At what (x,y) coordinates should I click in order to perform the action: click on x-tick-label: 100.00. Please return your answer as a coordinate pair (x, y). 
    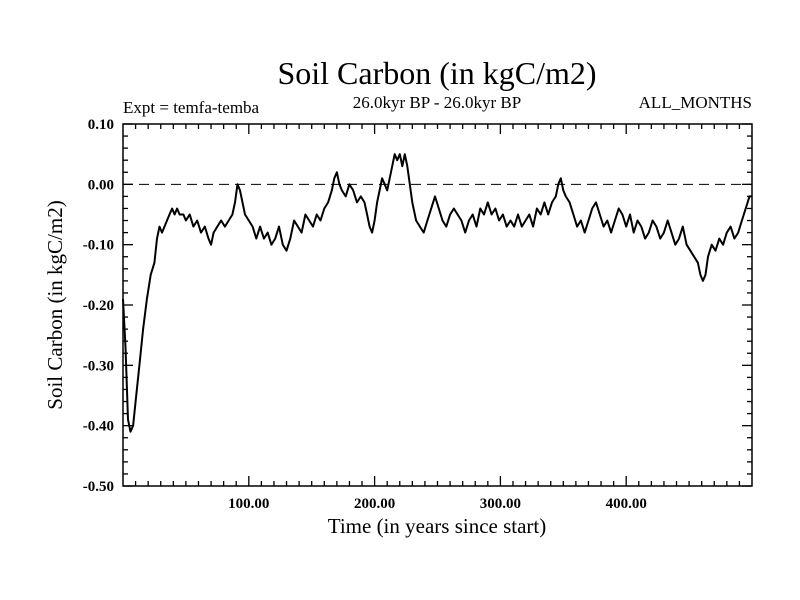
    Looking at the image, I should click on (248, 504).